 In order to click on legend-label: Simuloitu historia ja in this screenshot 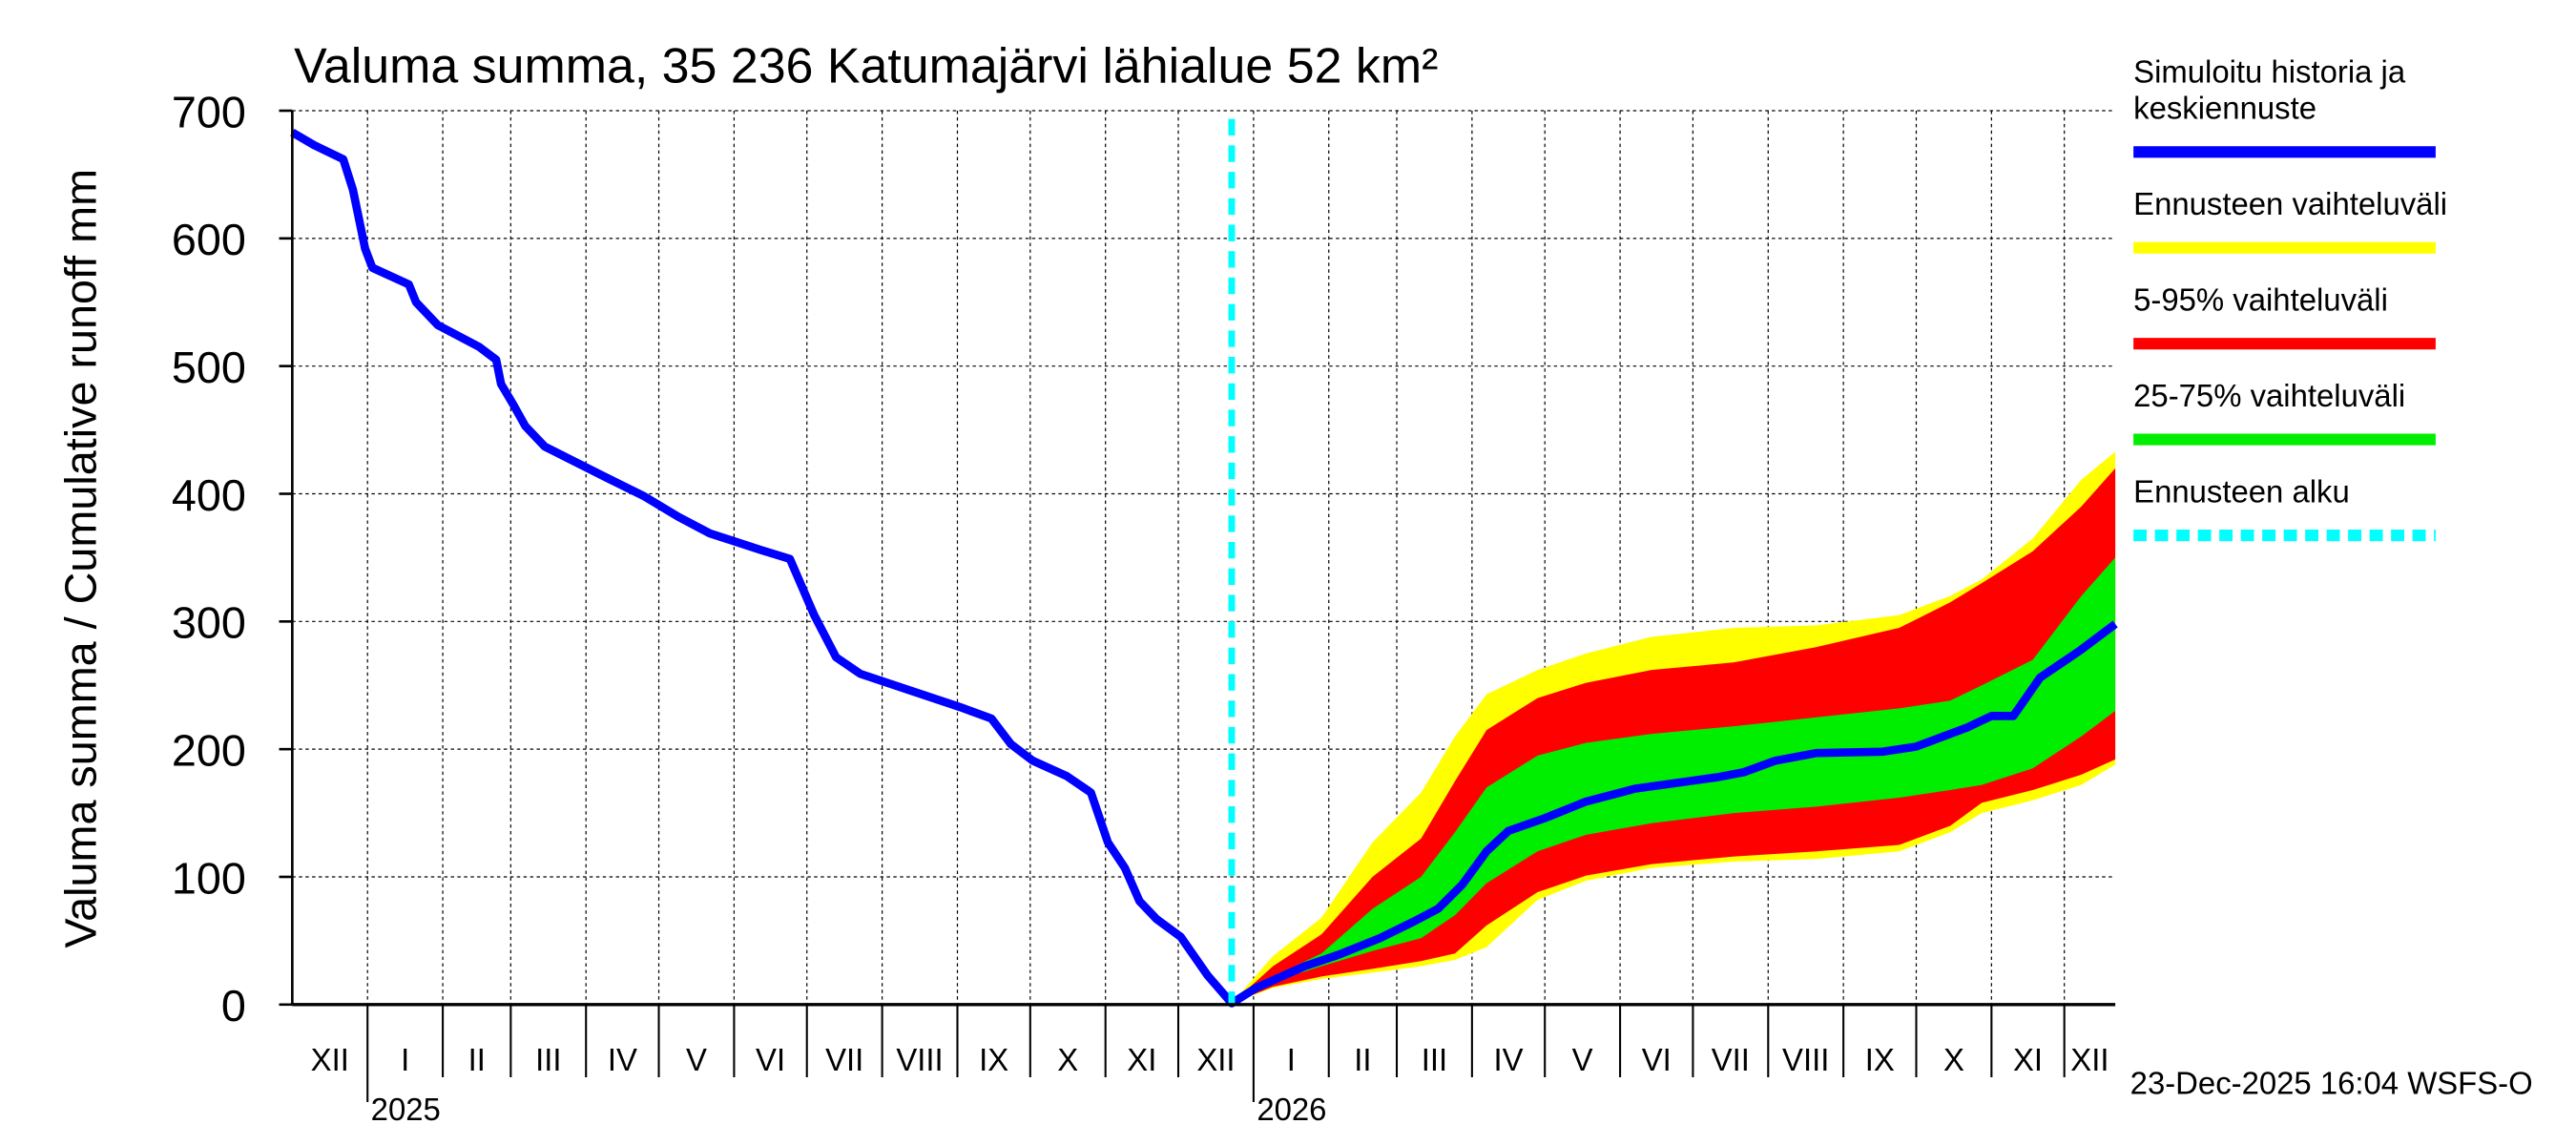, I will do `click(2269, 72)`.